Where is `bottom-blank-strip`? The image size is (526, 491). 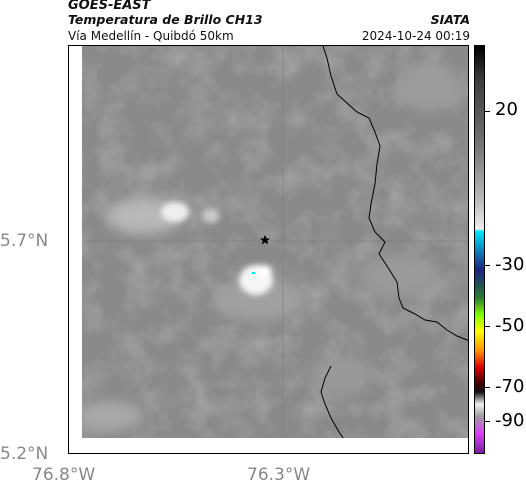
bottom-blank-strip is located at coordinates (268, 445).